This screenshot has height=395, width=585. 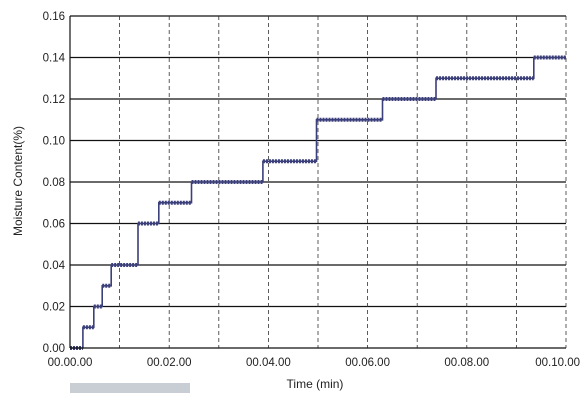 What do you see at coordinates (54, 59) in the screenshot?
I see `y-tick-label: 0.14` at bounding box center [54, 59].